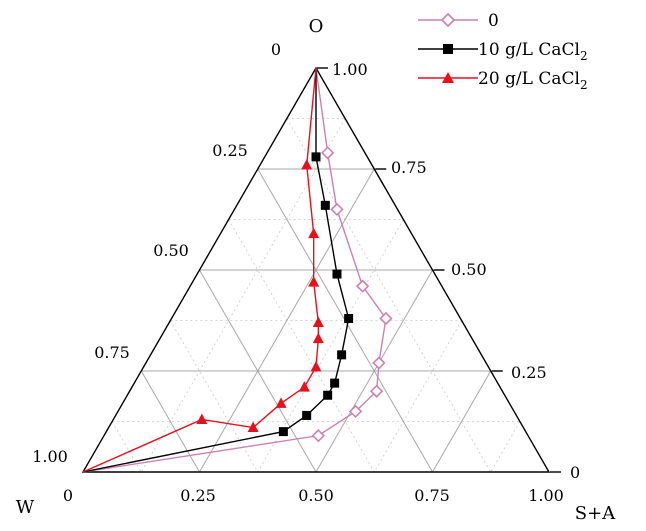  What do you see at coordinates (230, 150) in the screenshot?
I see `water-tick-label: 0.25` at bounding box center [230, 150].